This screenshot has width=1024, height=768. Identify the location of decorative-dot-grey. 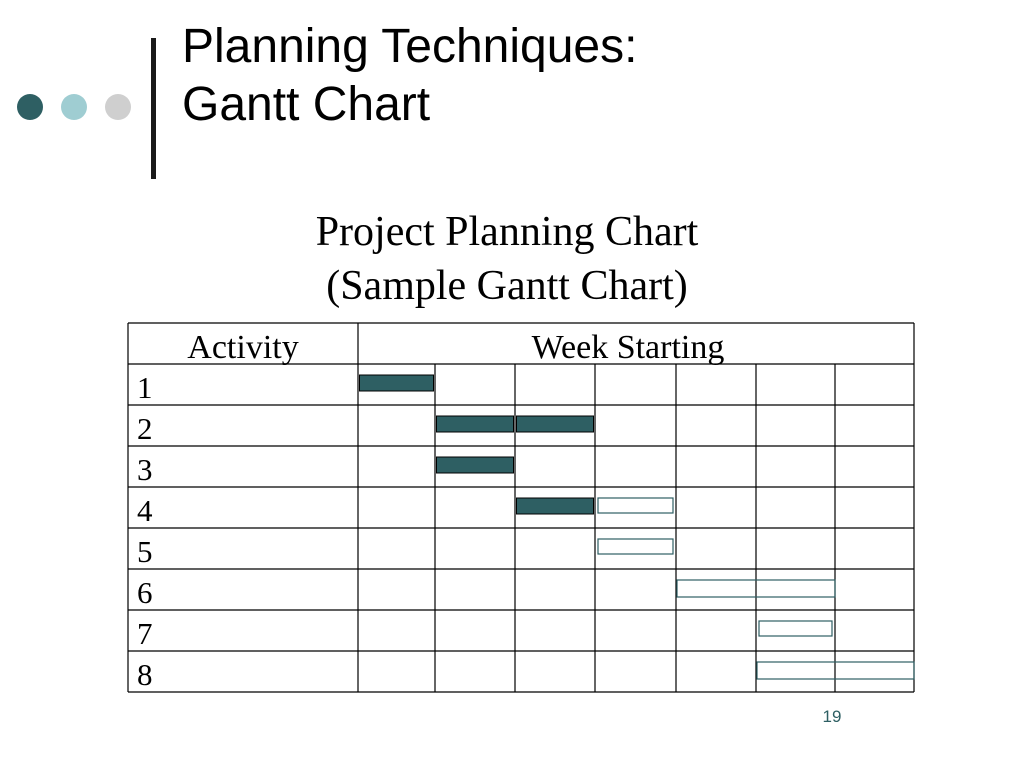
(118, 107).